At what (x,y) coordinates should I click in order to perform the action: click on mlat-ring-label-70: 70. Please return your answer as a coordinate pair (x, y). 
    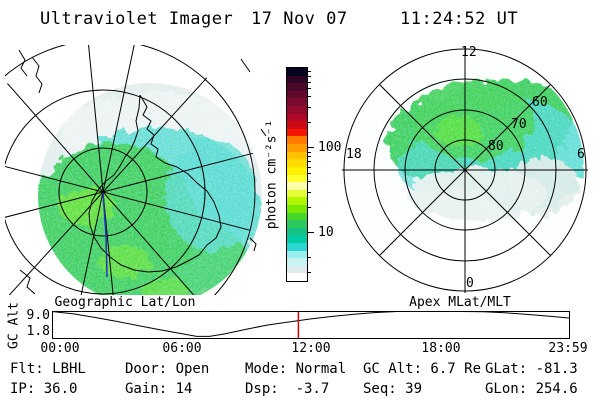
    Looking at the image, I should click on (519, 124).